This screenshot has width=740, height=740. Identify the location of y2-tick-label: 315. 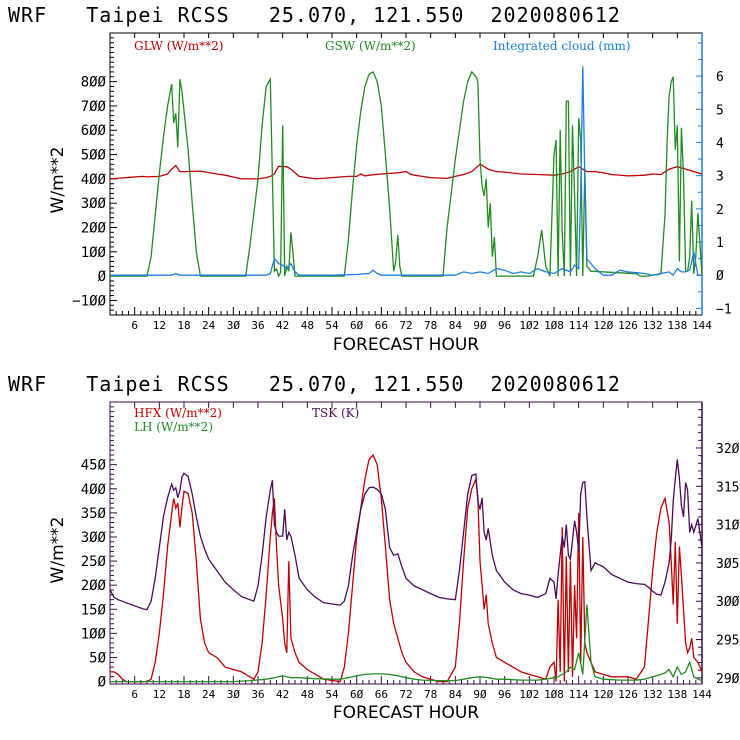
(727, 487).